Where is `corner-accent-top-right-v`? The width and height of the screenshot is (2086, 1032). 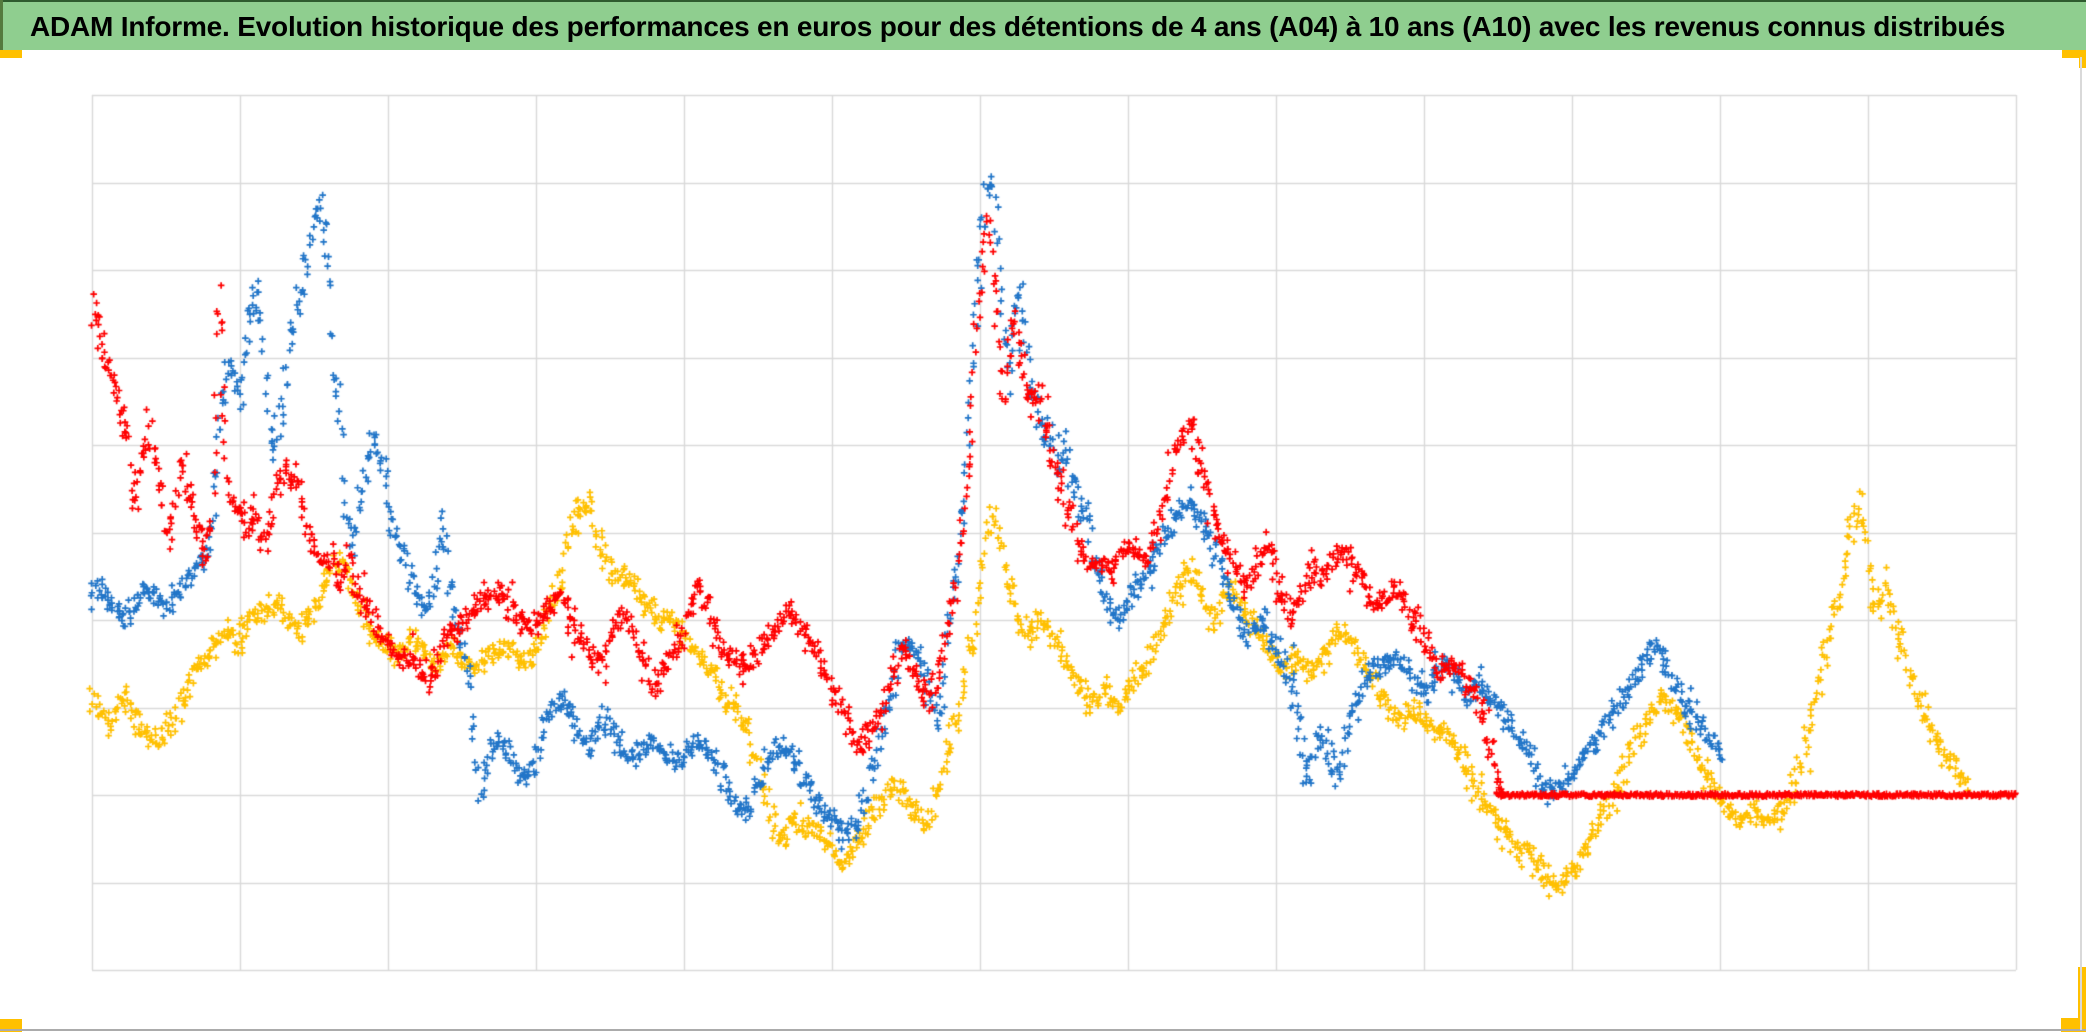
corner-accent-top-right-v is located at coordinates (2082, 59).